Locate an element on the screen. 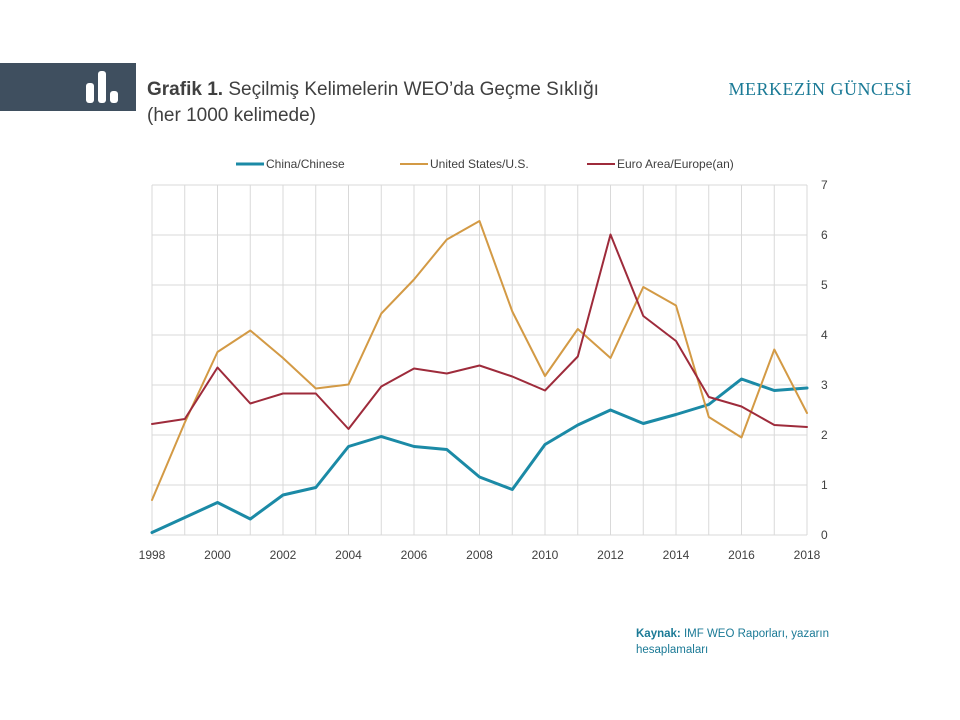 This screenshot has height=720, width=960. title-lead: Grafik 1. is located at coordinates (185, 89).